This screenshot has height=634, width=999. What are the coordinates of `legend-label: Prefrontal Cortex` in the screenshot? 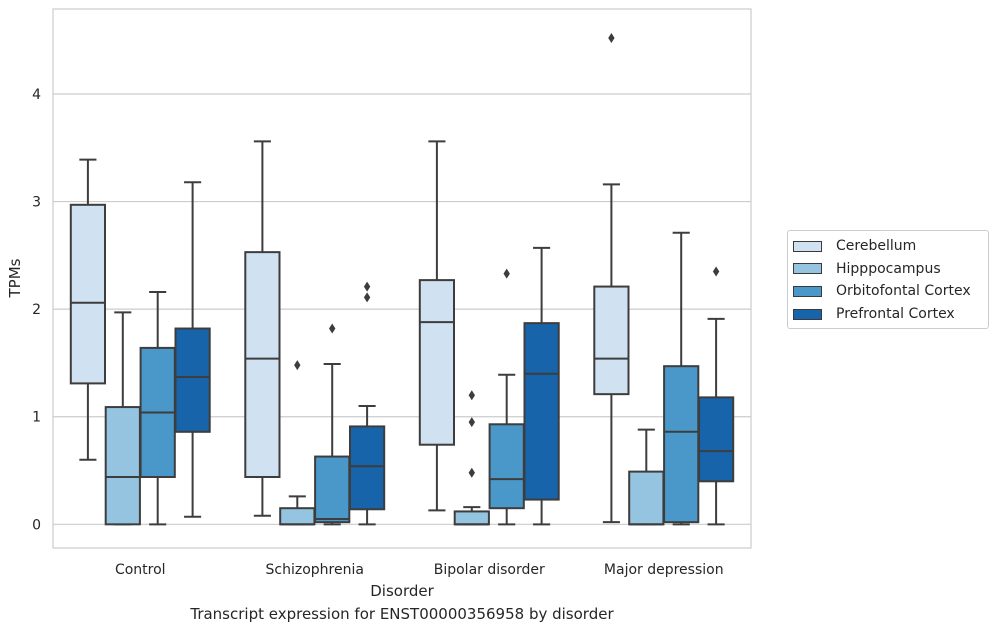 It's located at (895, 314).